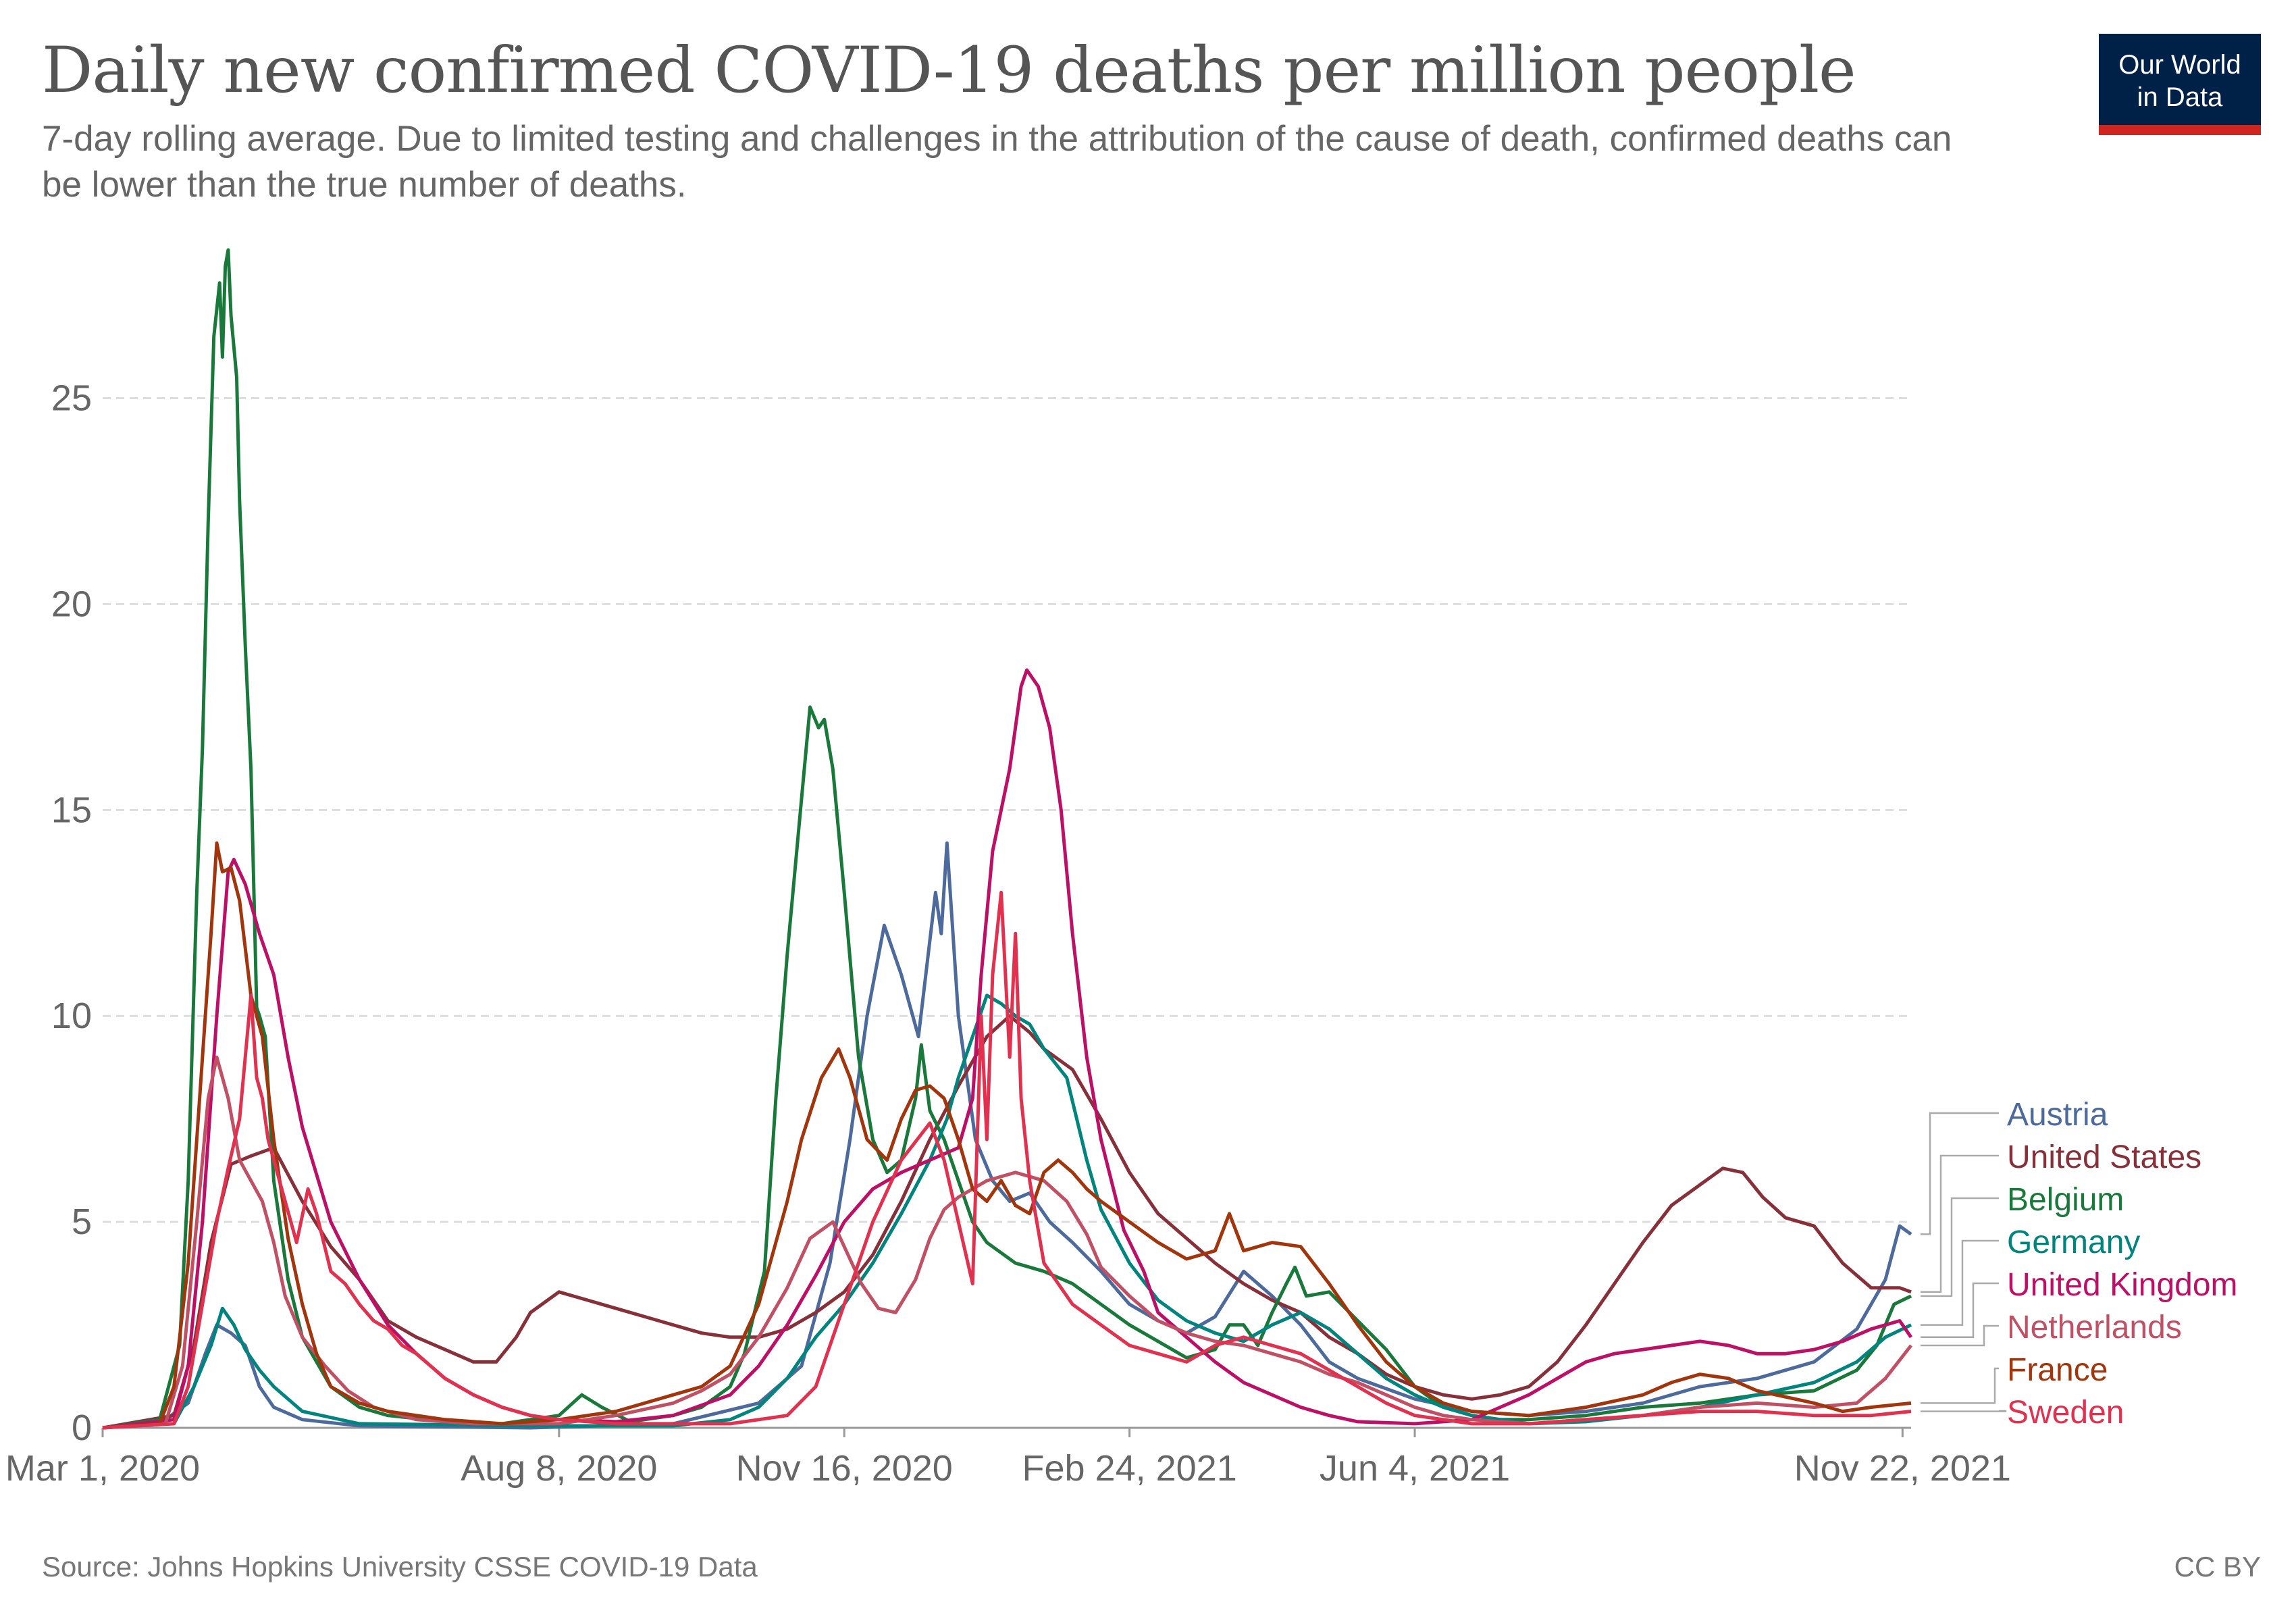  I want to click on y-tick-label: 10, so click(71, 1016).